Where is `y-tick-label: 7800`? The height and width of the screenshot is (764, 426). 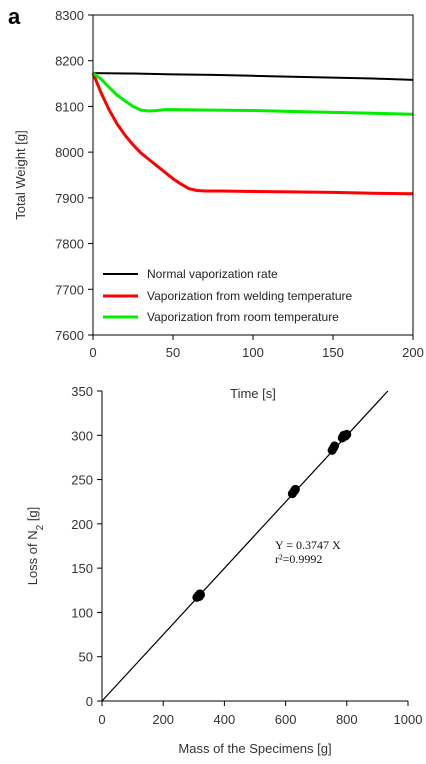
y-tick-label: 7800 is located at coordinates (69, 244).